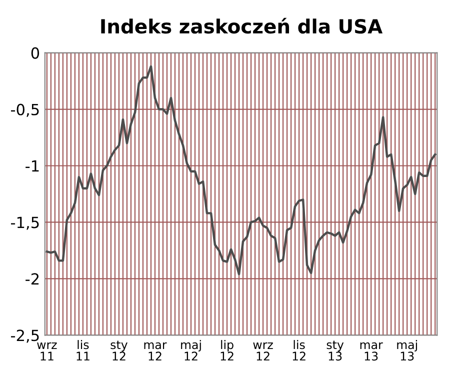 The width and height of the screenshot is (468, 380). Describe the element at coordinates (191, 350) in the screenshot. I see `x-tick-label: maj 12` at that location.